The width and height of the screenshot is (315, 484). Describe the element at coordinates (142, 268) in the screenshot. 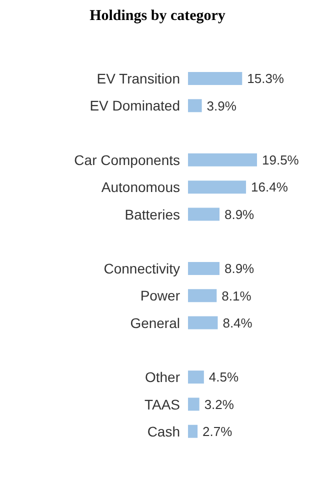

I see `y-tick-label: Connectivity` at that location.